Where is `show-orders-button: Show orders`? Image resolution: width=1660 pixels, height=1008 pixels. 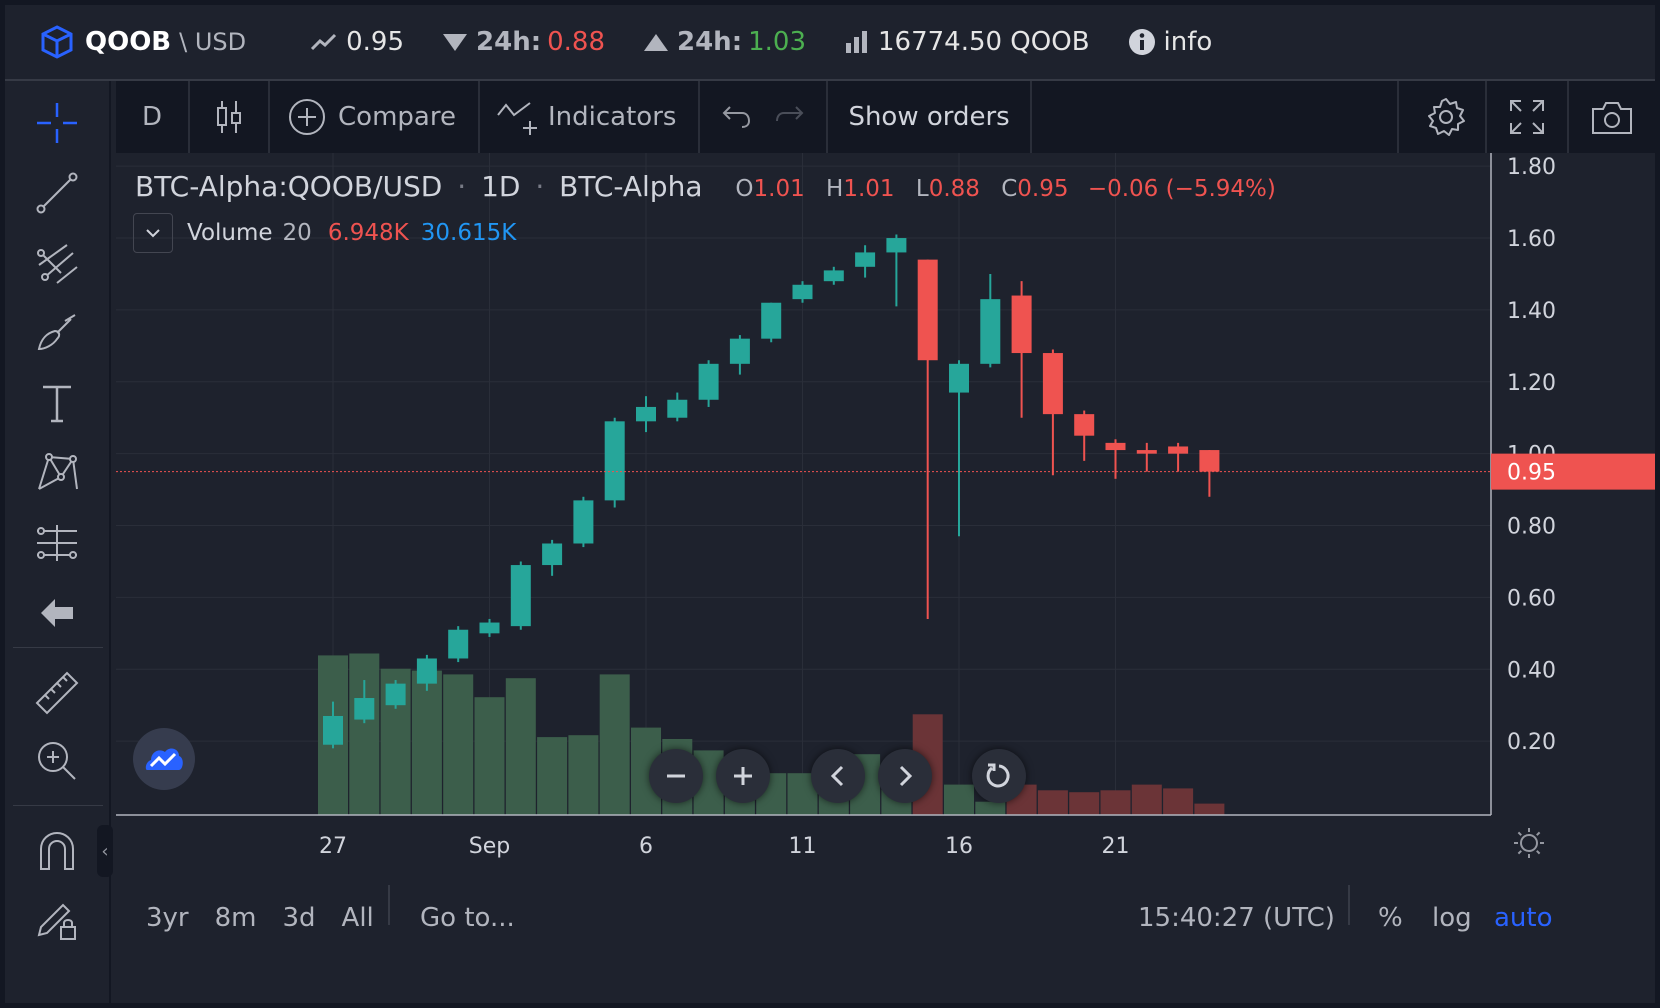
show-orders-button: Show orders is located at coordinates (930, 117).